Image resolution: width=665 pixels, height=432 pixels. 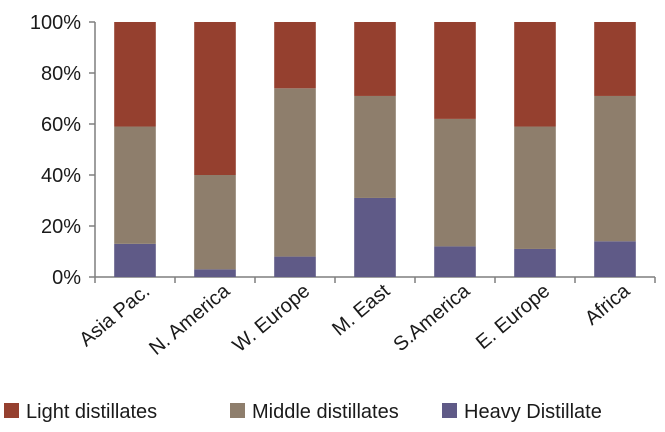 What do you see at coordinates (295, 172) in the screenshot?
I see `bar-middle-distillates-w-europe` at bounding box center [295, 172].